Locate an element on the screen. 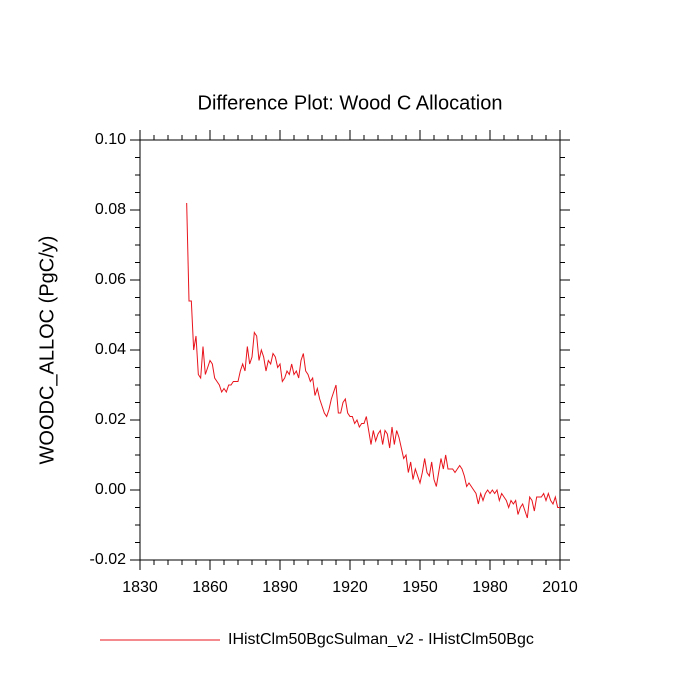 This screenshot has width=700, height=700. y-tick-label: 0.06 is located at coordinates (110, 279).